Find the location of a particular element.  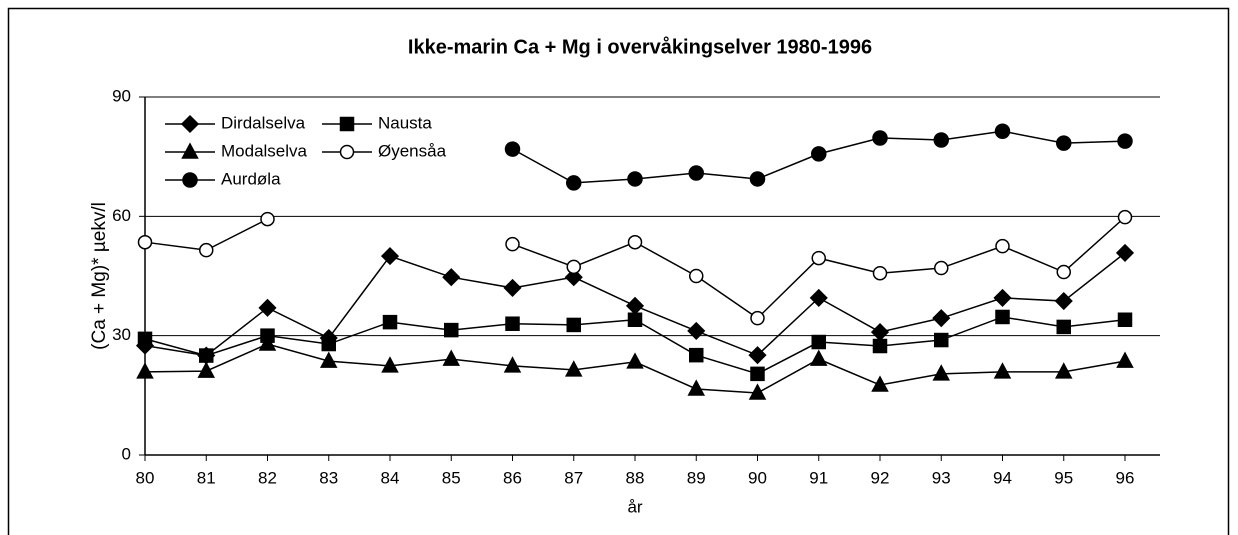

legend-label: Øyensåa is located at coordinates (412, 150).